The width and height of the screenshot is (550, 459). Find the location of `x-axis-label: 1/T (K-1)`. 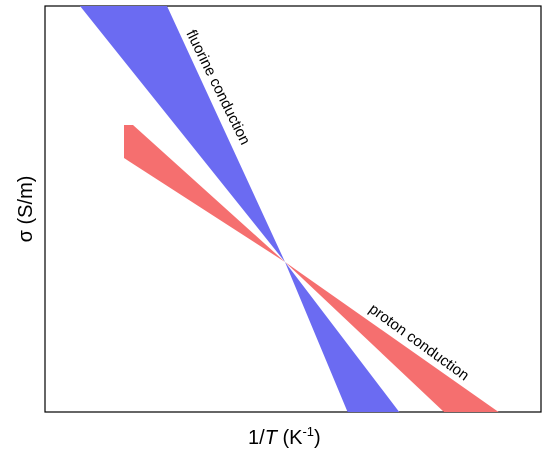

x-axis-label: 1/T (K-1) is located at coordinates (284, 436).